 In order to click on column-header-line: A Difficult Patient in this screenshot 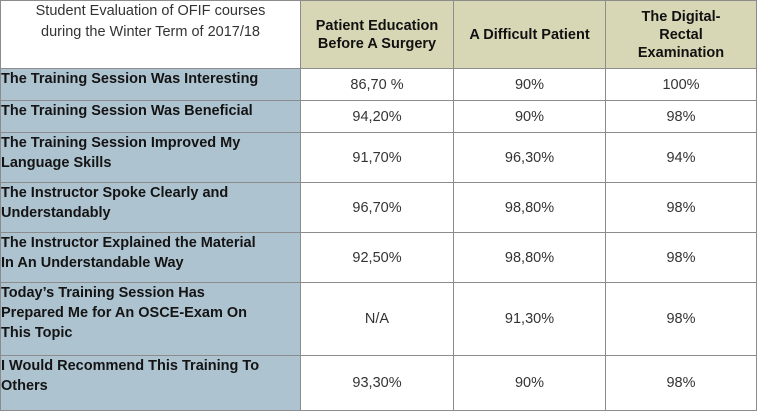, I will do `click(529, 34)`.